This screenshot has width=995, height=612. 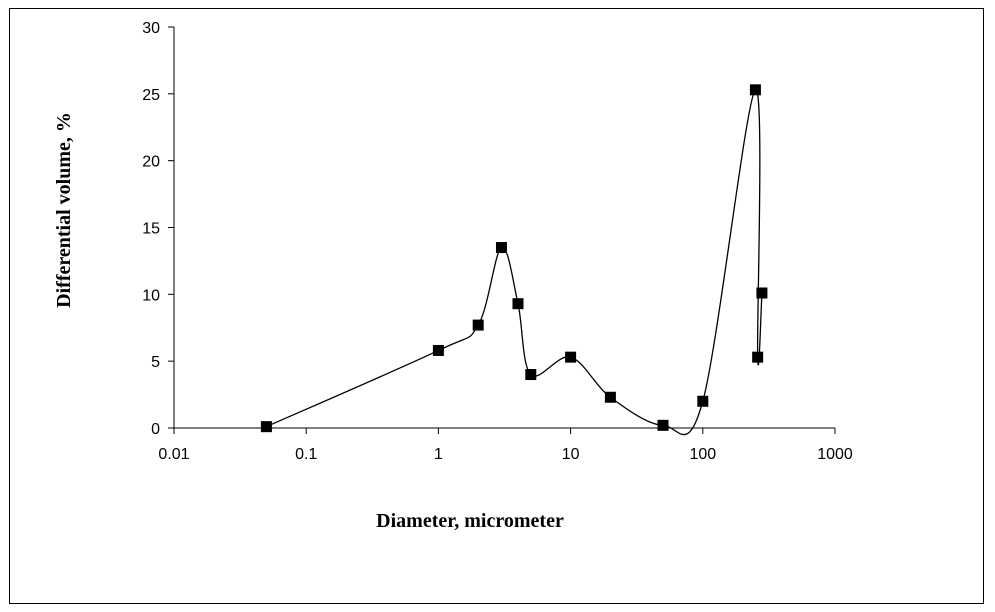 What do you see at coordinates (702, 454) in the screenshot?
I see `x-tick-label: 100` at bounding box center [702, 454].